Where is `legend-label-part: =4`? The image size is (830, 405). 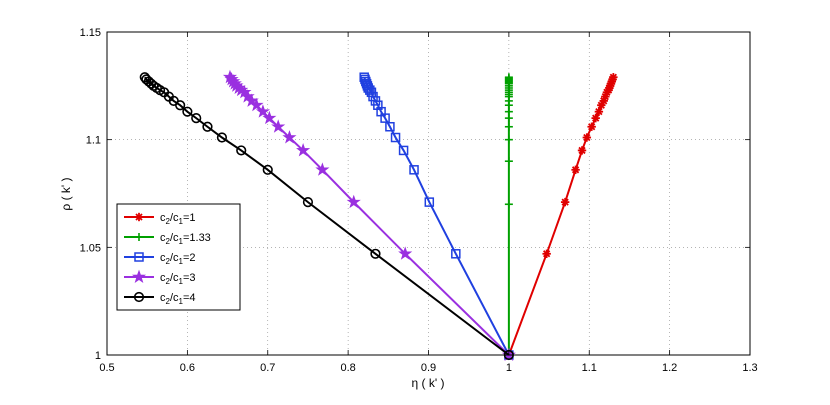
legend-label-part: =4 is located at coordinates (189, 298).